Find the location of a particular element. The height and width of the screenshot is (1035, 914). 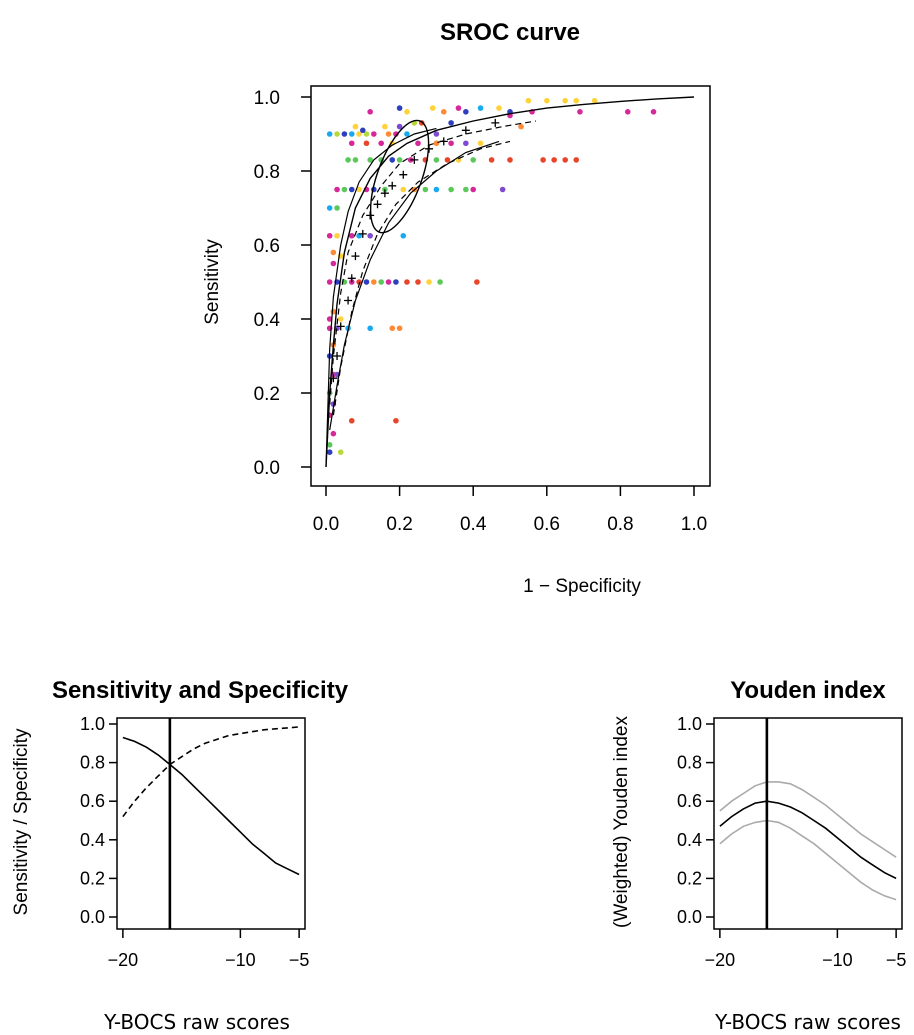

sroc-summary-curve is located at coordinates (510, 282).